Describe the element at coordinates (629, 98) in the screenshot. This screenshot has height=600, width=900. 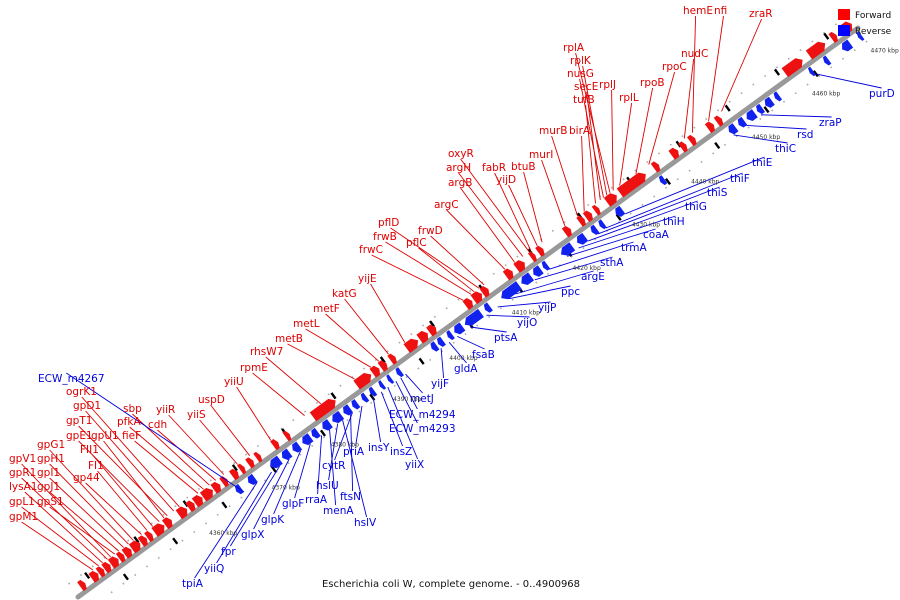
I see `gene-label-rpll: rplL` at that location.